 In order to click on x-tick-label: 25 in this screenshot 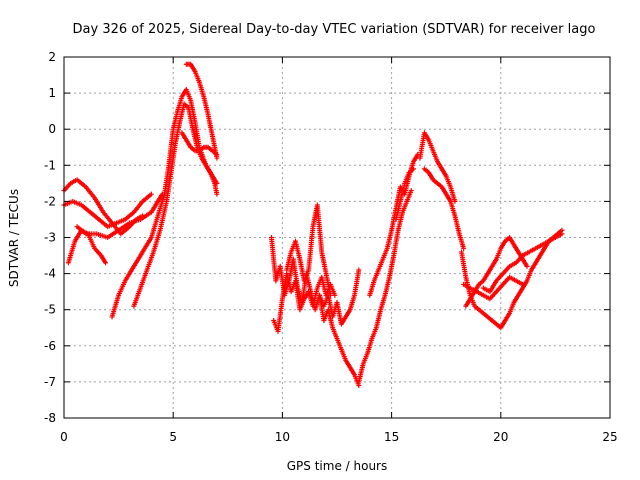, I will do `click(609, 437)`.